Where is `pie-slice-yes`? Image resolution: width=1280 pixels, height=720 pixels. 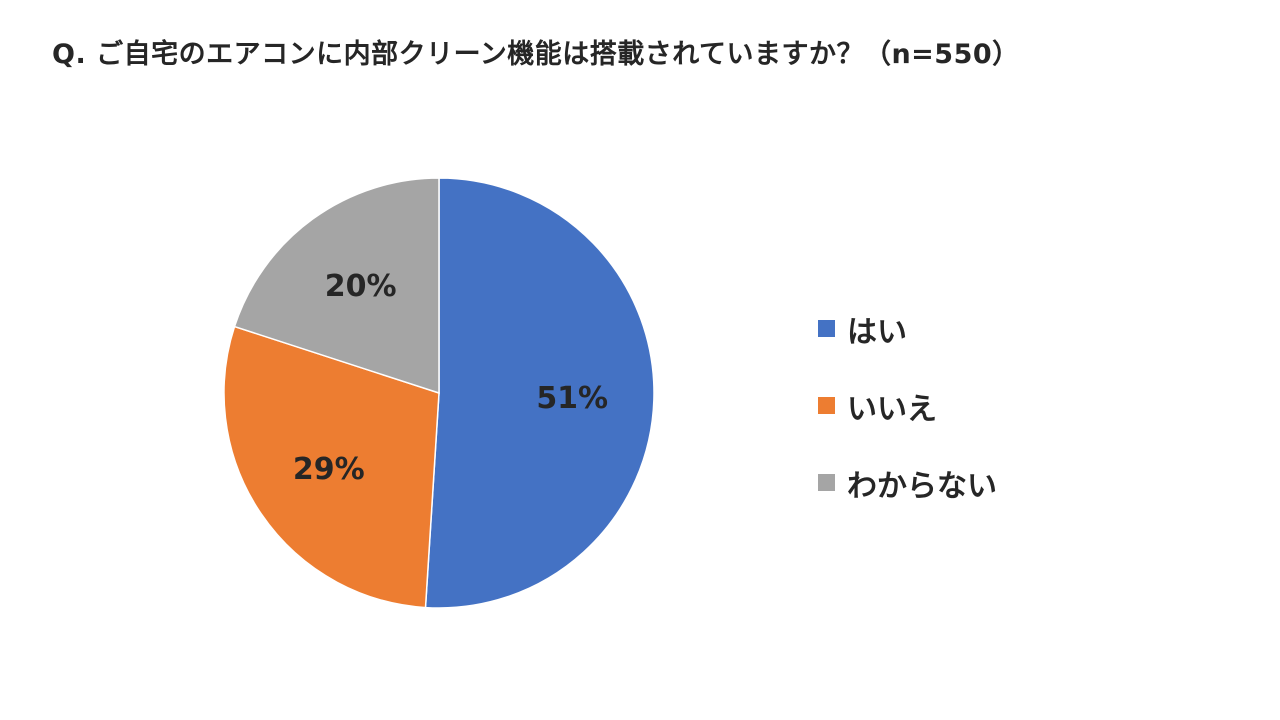 pie-slice-yes is located at coordinates (539, 393).